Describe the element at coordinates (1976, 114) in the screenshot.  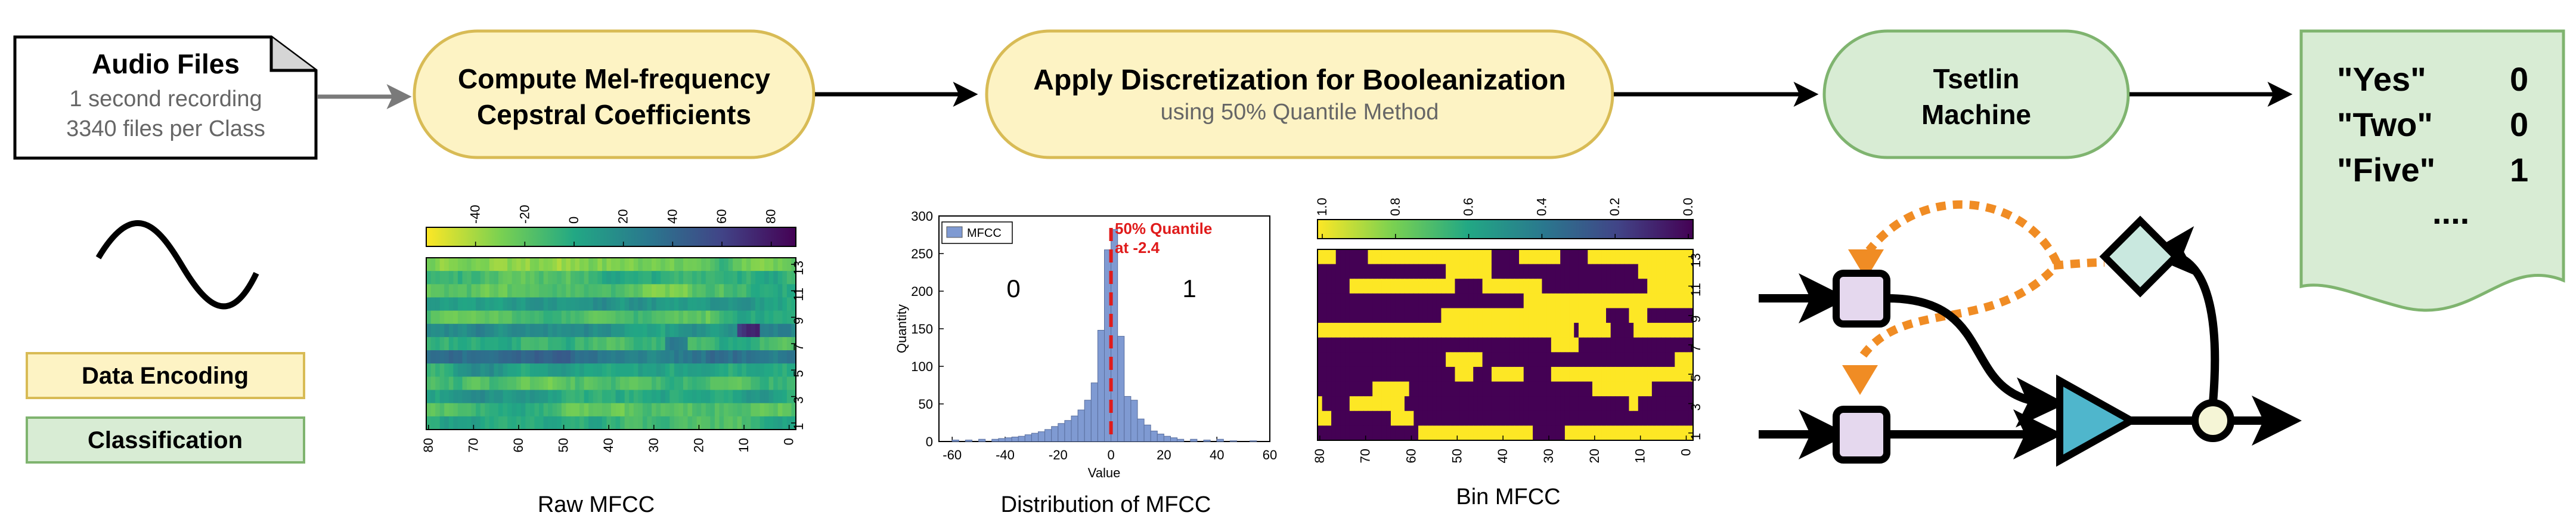
I see `tsetlin-step-line2: Machine` at that location.